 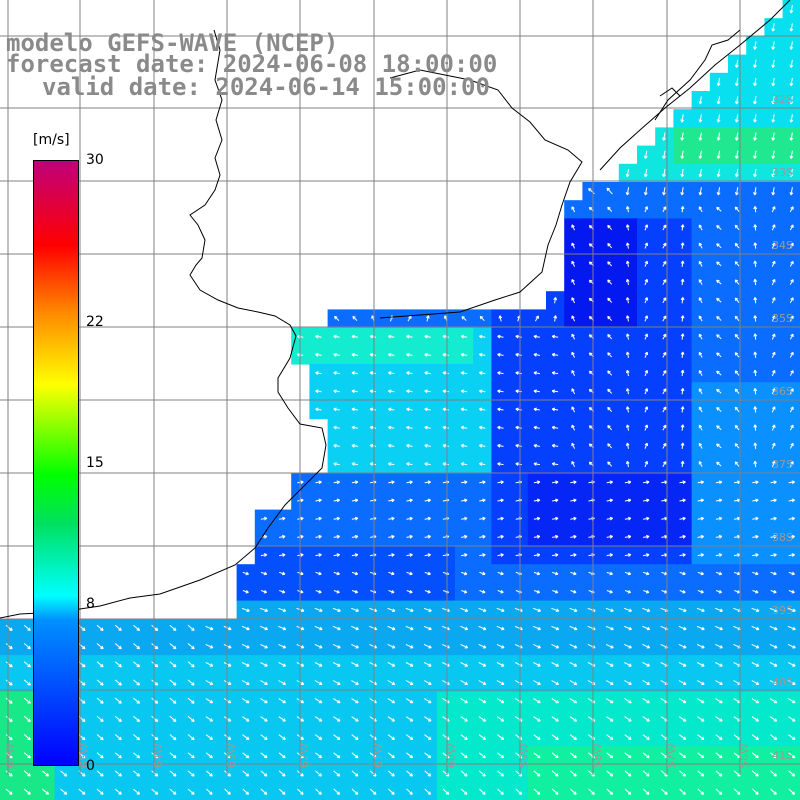 I want to click on lat-label: 32S, so click(x=782, y=99).